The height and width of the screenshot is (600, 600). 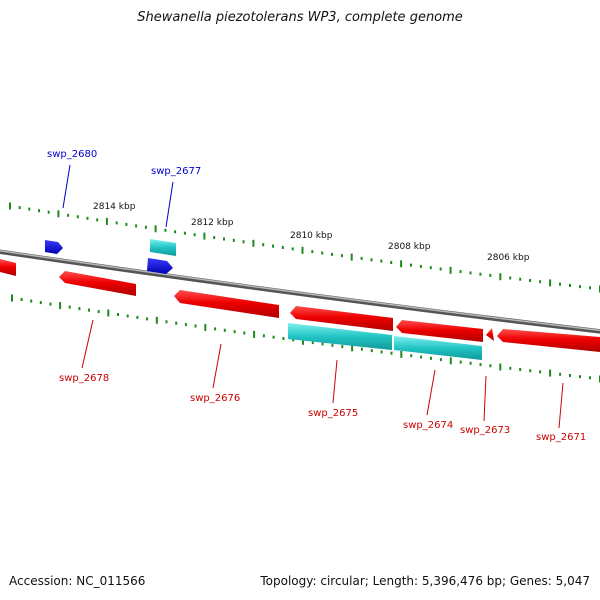 I want to click on gene-block-swp-2675-cyan, so click(x=340, y=336).